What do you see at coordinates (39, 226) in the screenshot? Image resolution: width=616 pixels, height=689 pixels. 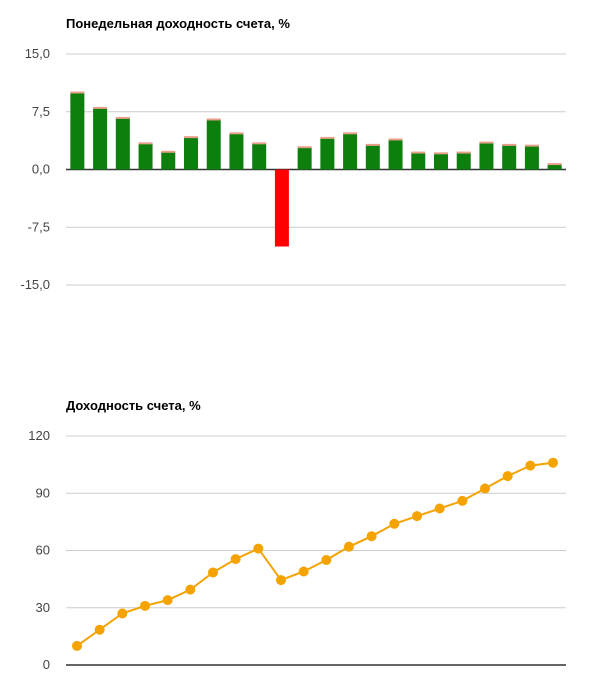 I see `y-tick-label: -7,5` at bounding box center [39, 226].